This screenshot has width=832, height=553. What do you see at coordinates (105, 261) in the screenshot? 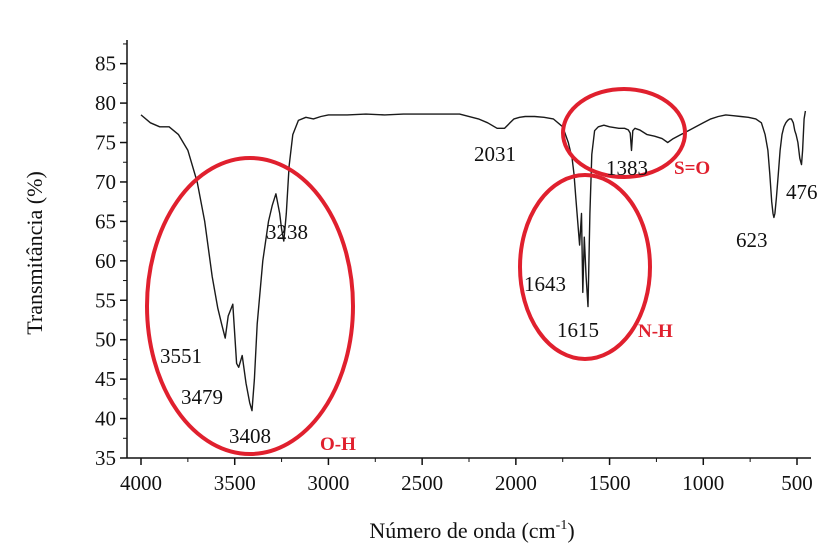
I see `y-tick-label: 60` at bounding box center [105, 261].